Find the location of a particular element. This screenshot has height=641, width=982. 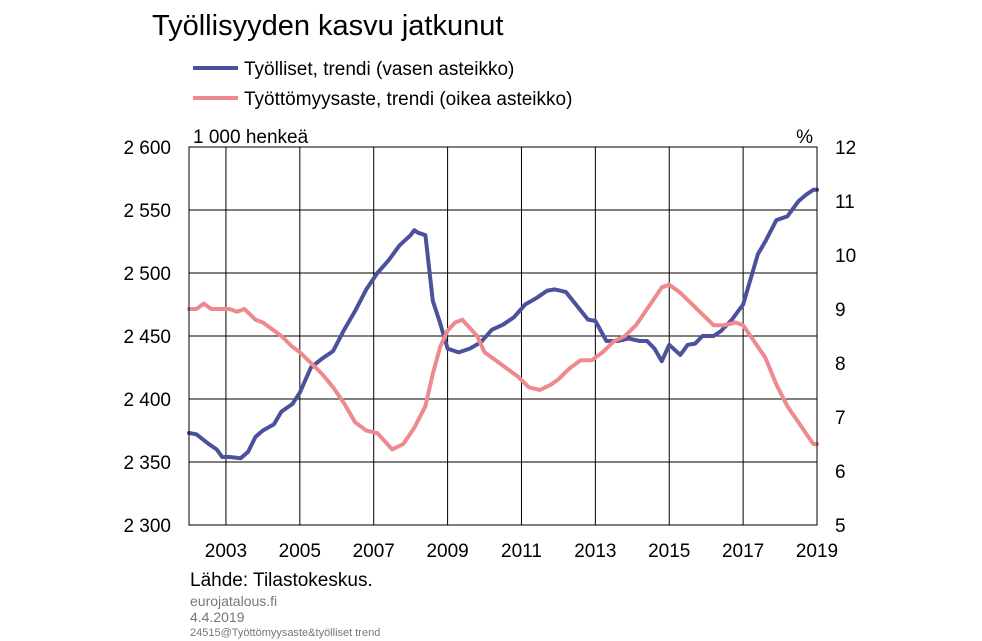

right-tick-label: 9 is located at coordinates (840, 310).